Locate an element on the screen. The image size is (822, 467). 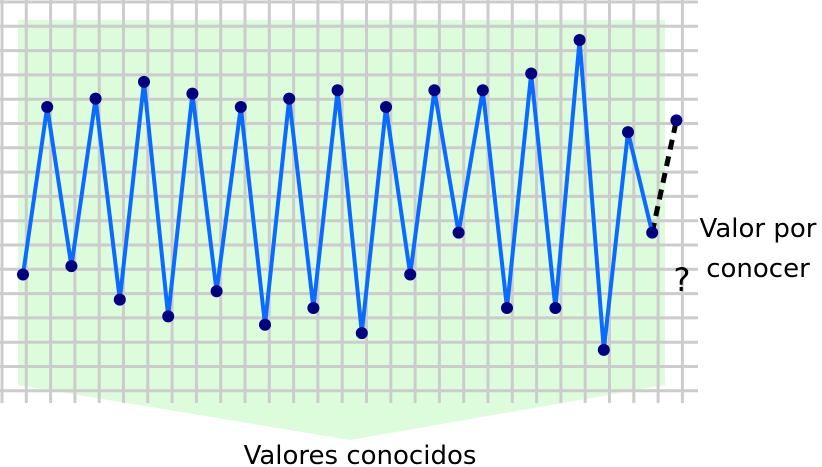
unknown-value-label-line1: Valor por is located at coordinates (758, 229).